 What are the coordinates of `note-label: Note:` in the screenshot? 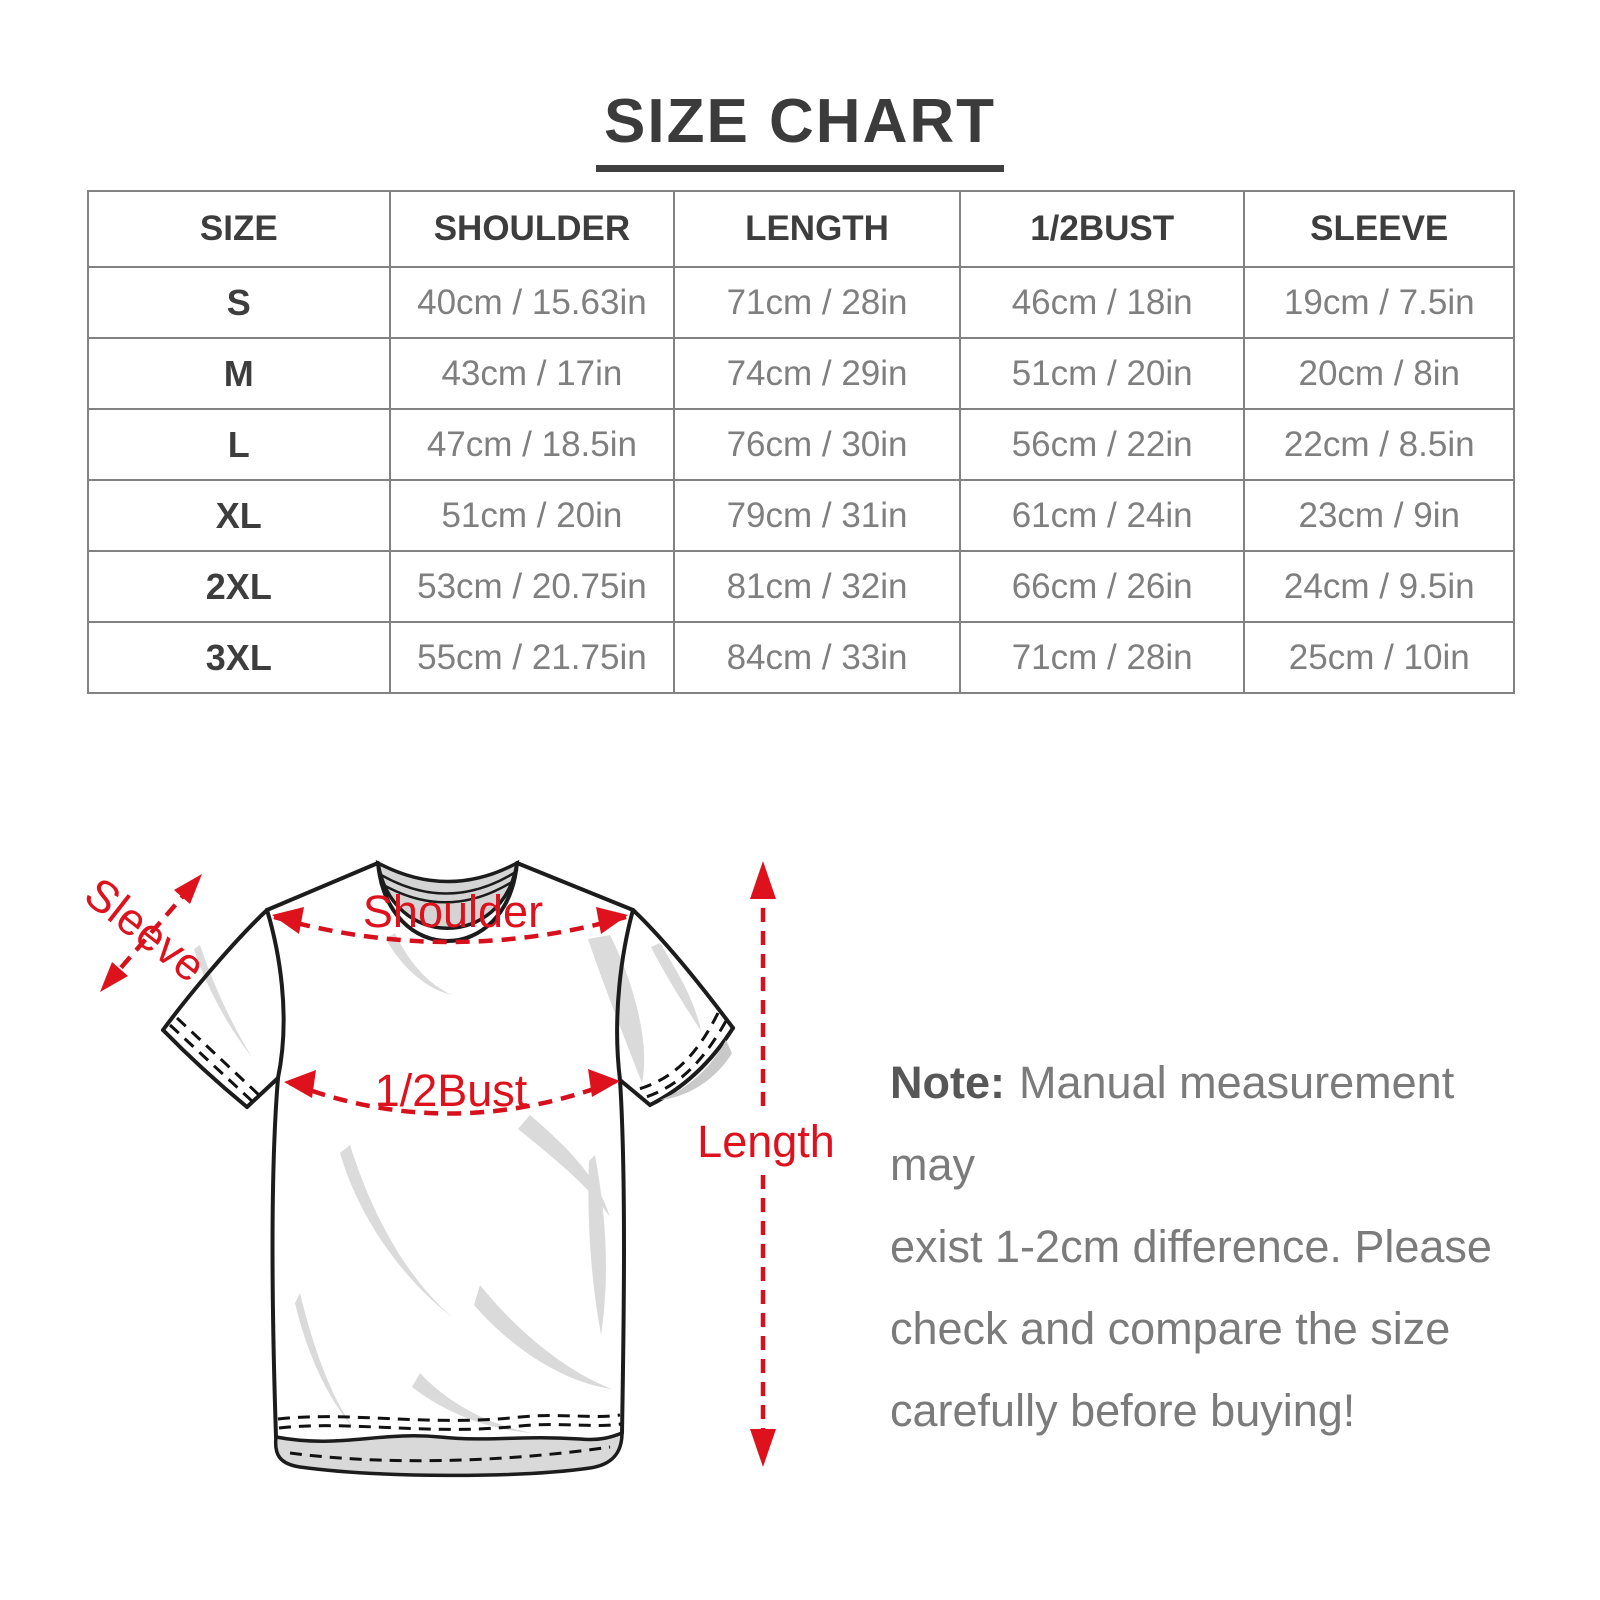 It's located at (947, 1082).